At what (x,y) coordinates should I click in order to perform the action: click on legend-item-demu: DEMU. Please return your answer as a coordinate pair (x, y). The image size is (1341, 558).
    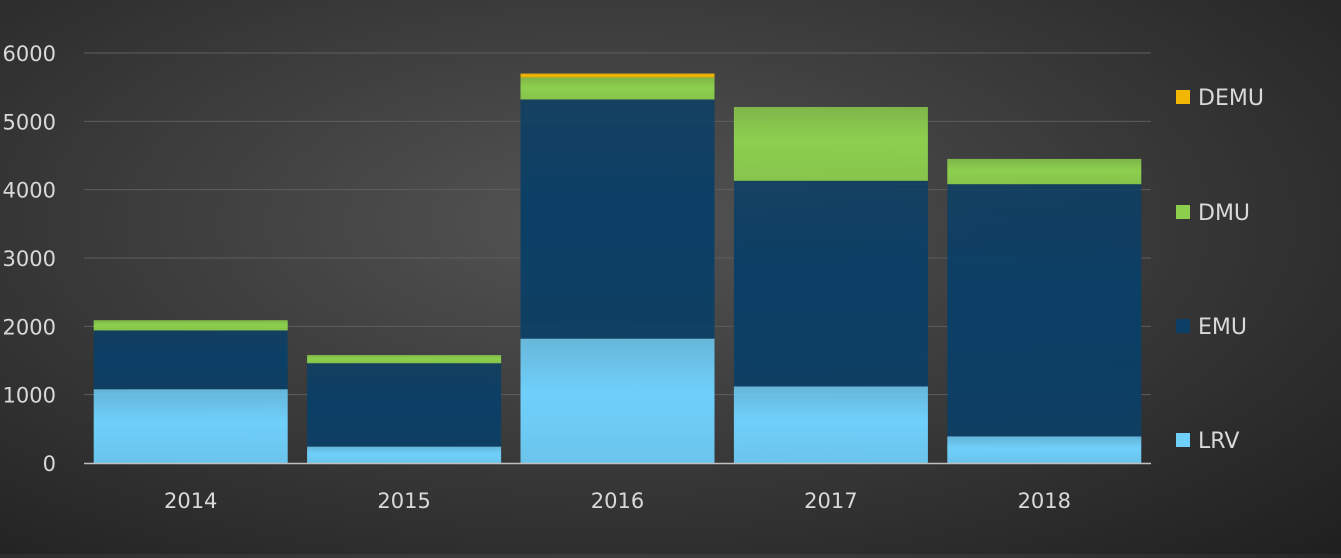
    Looking at the image, I should click on (1220, 98).